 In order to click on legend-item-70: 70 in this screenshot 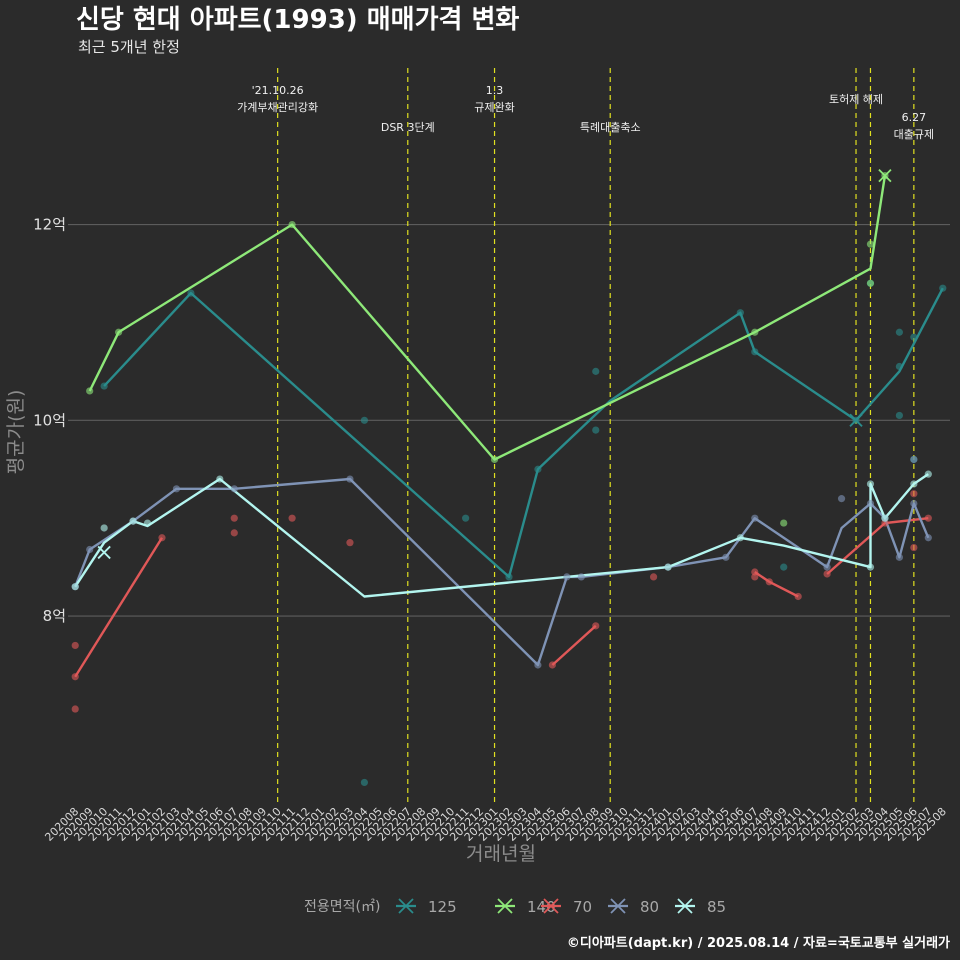, I will do `click(566, 907)`.